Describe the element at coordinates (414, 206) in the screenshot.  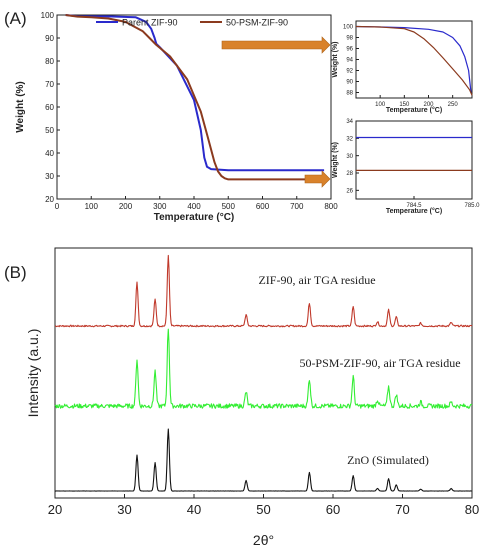
I see `x-tick-label: 784.5` at that location.